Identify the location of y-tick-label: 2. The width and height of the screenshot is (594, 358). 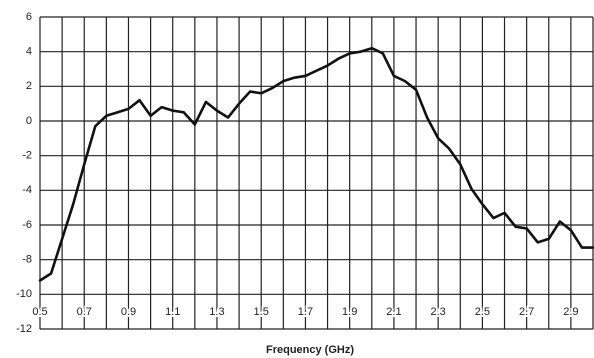
(29, 86).